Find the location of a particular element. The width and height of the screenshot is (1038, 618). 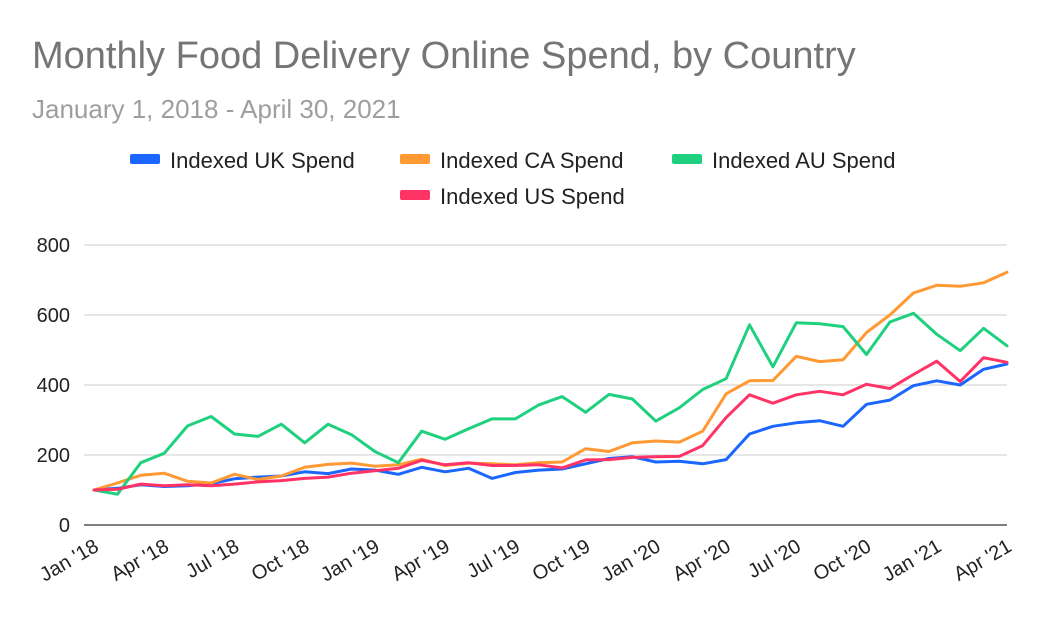

x-tick-label: Oct '19 is located at coordinates (561, 560).